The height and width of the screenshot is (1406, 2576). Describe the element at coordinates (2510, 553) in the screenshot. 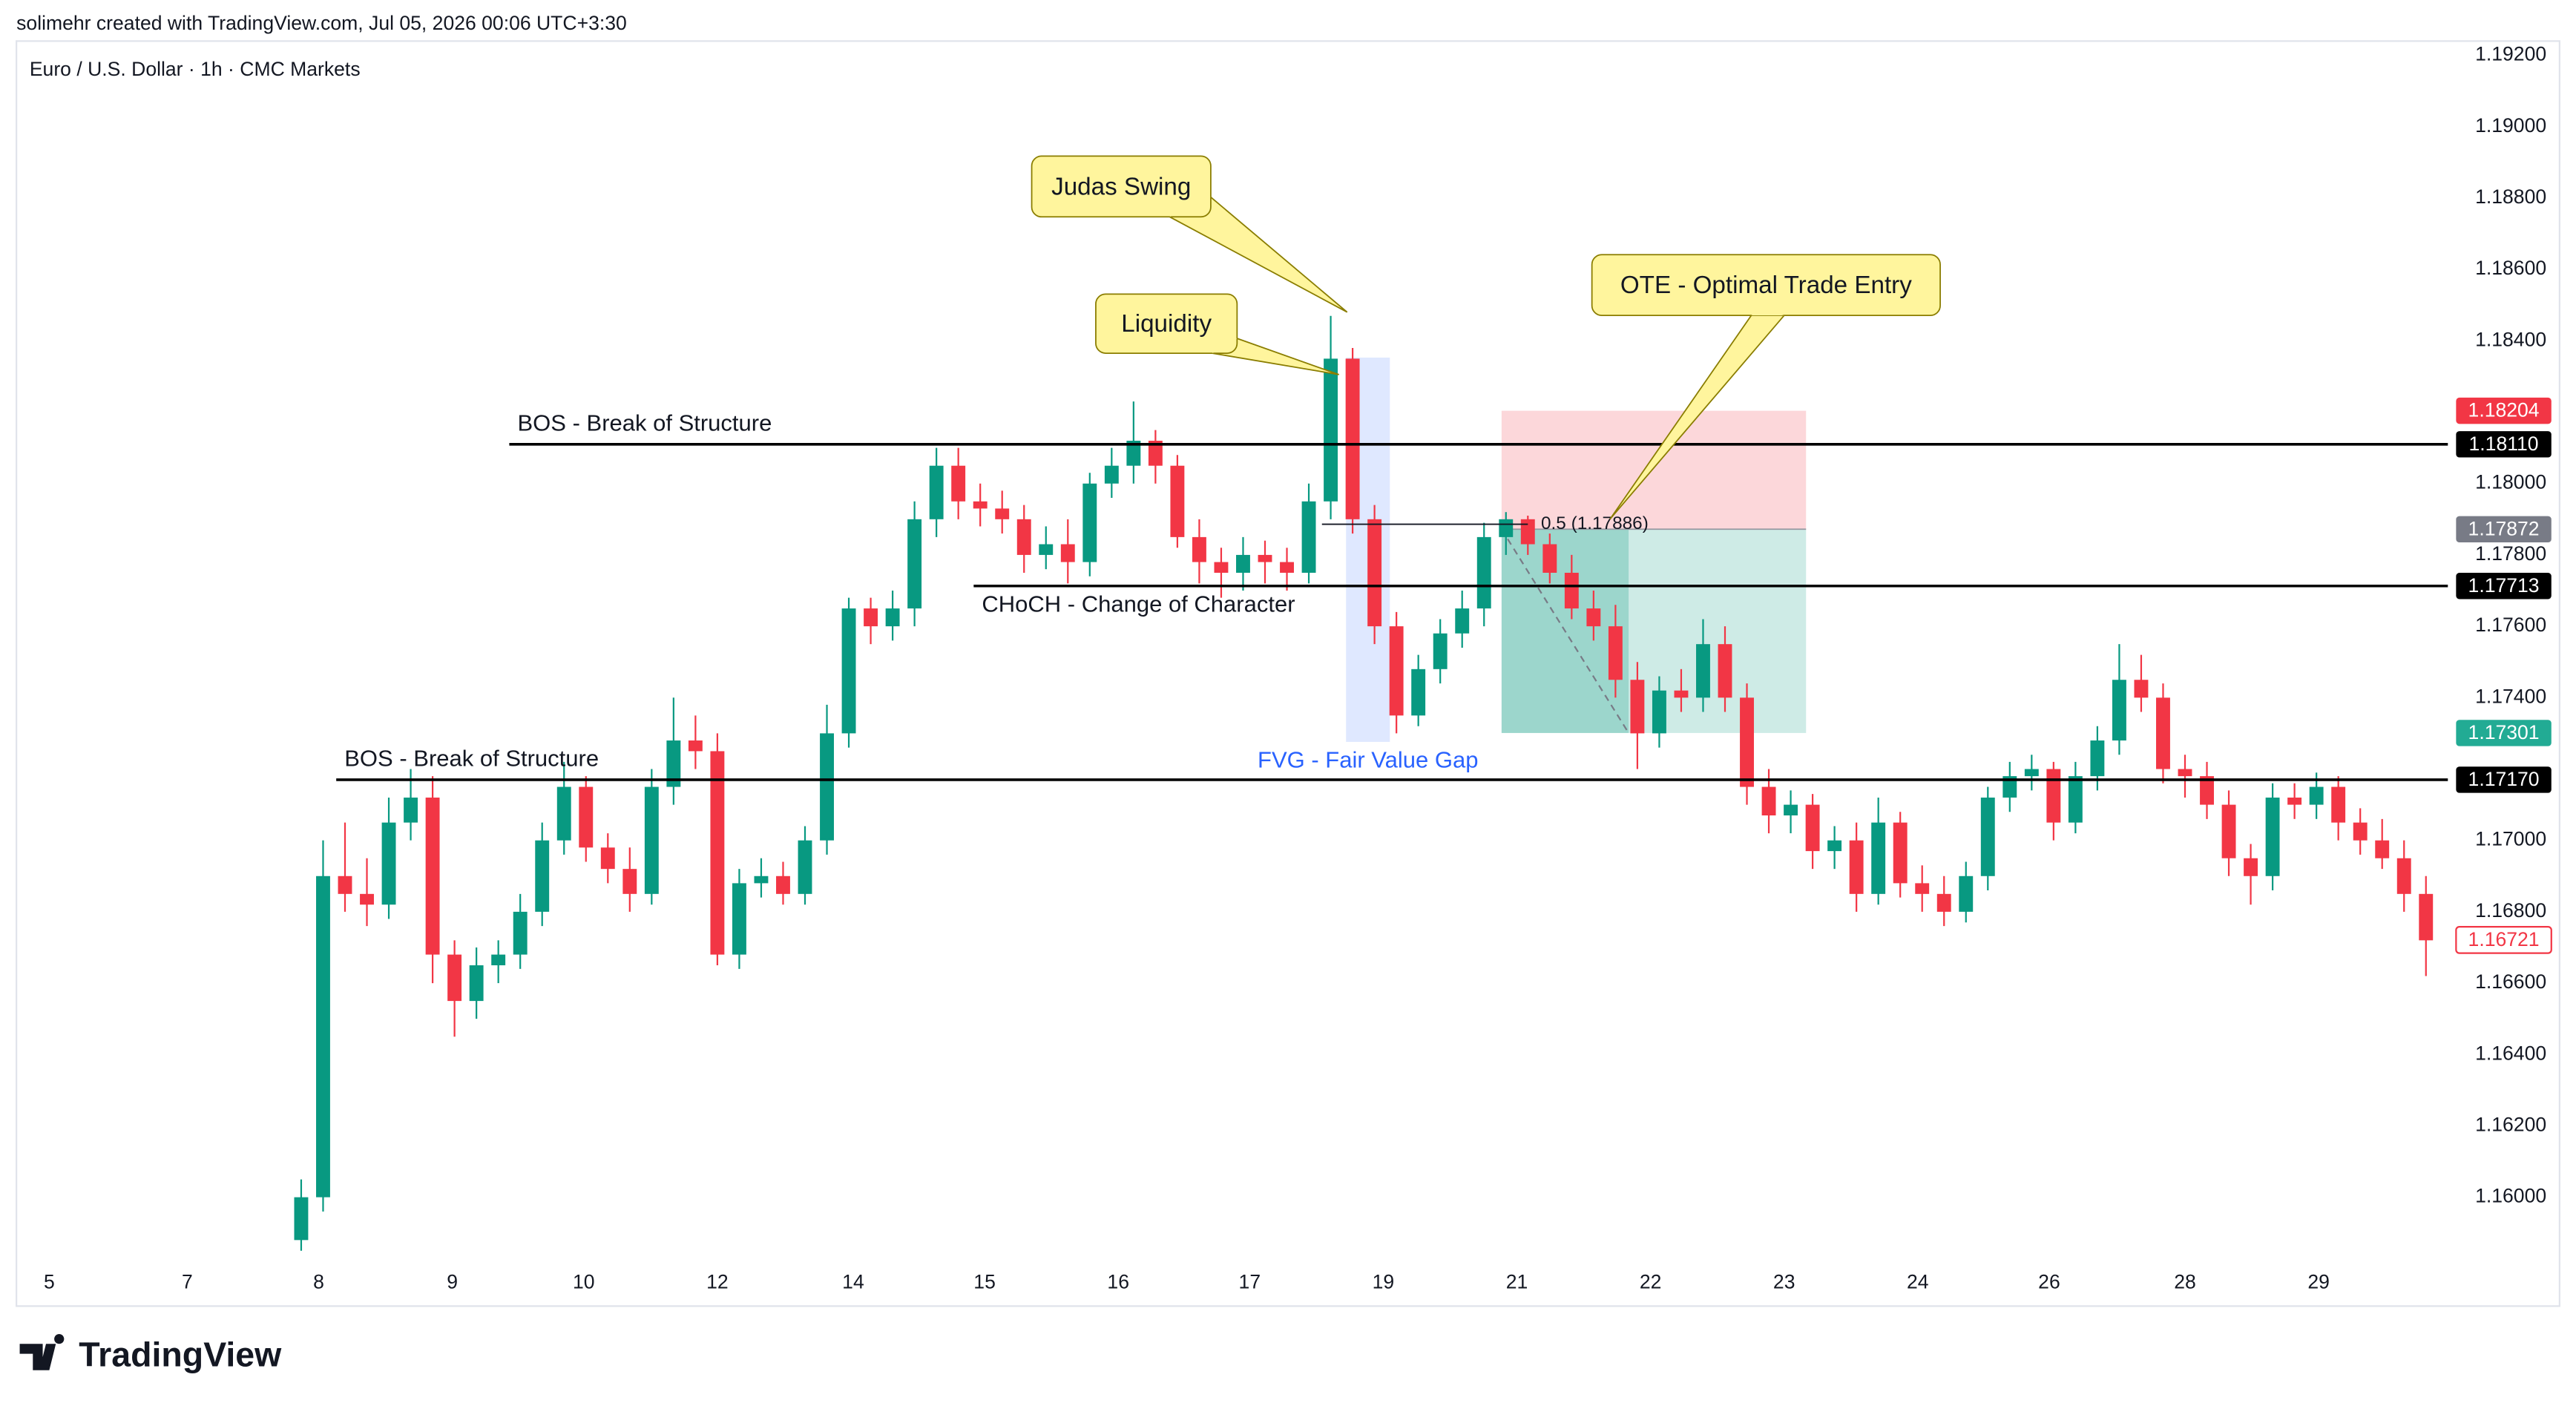

I see `y-tick-label: 1.17800` at that location.